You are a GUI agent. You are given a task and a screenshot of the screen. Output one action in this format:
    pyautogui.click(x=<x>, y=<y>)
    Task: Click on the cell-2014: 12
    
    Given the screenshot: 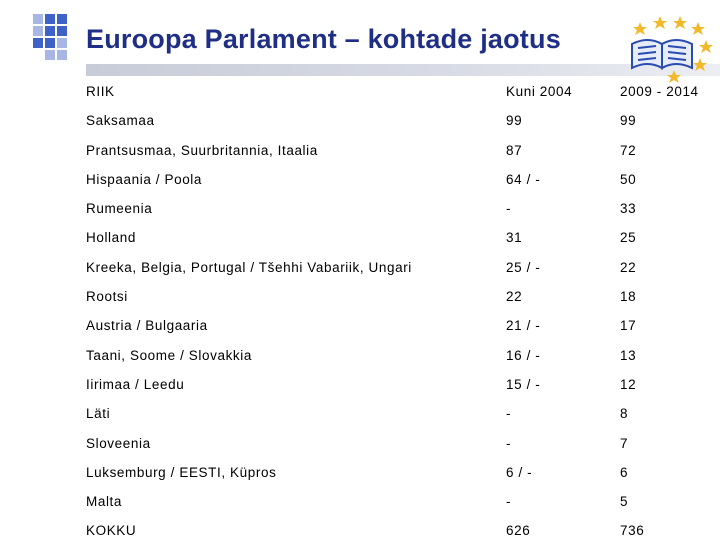 What is the action you would take?
    pyautogui.click(x=628, y=384)
    